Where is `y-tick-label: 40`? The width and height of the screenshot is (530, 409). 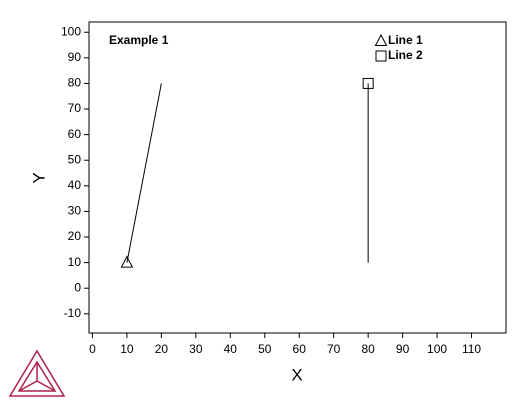
y-tick-label: 40 is located at coordinates (75, 185).